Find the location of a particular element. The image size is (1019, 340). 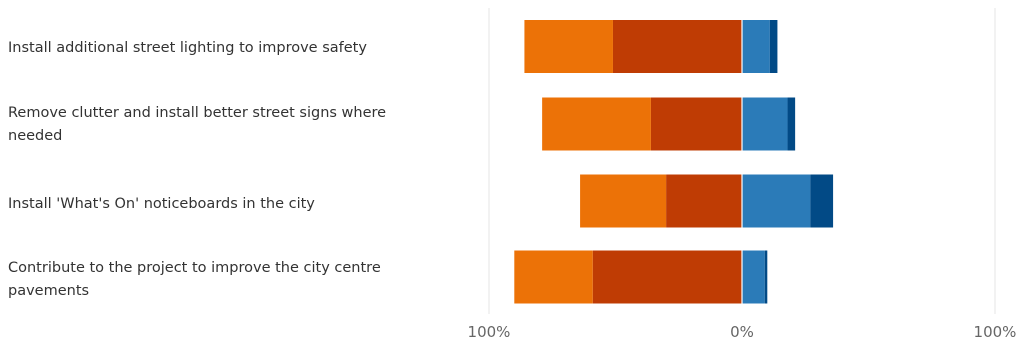

x-axis-ticks: 100% 0% 100% is located at coordinates (742, 331).